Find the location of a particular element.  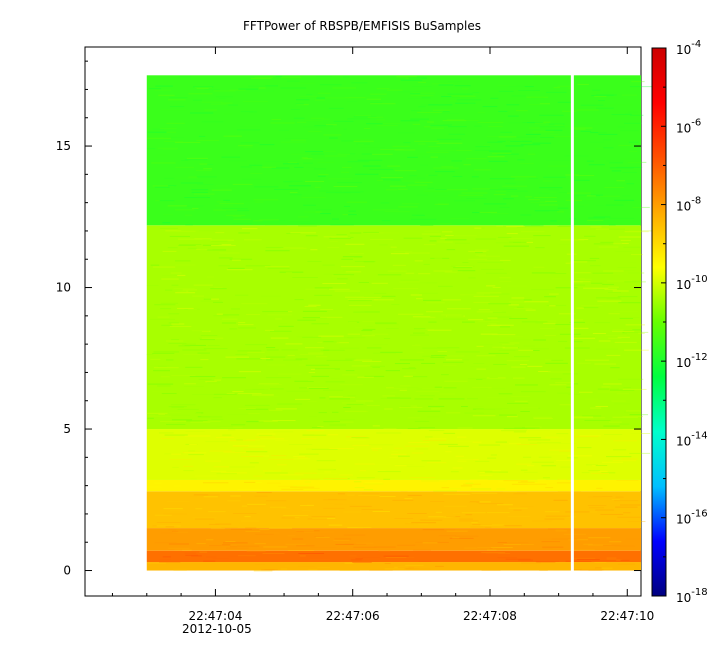

y-tick-label: 0 is located at coordinates (67, 571).